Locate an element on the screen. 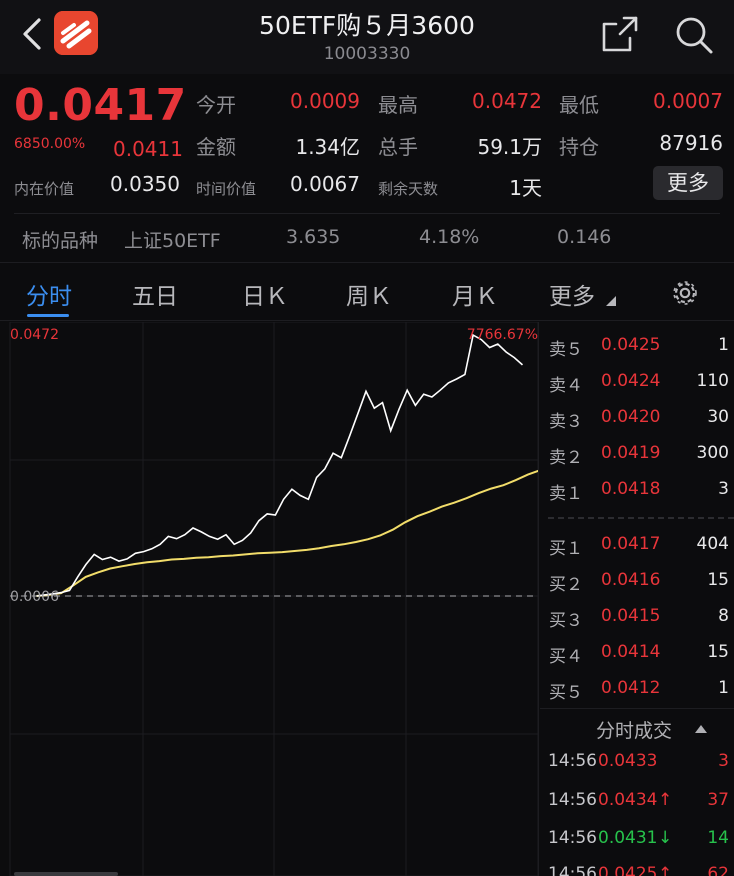 The height and width of the screenshot is (876, 734). tab-weekly-k: 周Ｋ is located at coordinates (369, 297).